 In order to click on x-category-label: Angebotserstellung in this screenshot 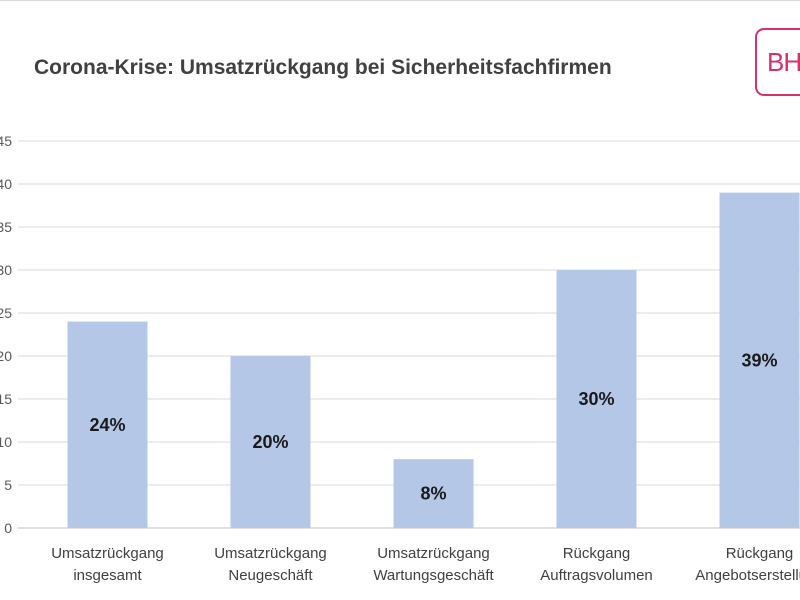, I will do `click(747, 575)`.